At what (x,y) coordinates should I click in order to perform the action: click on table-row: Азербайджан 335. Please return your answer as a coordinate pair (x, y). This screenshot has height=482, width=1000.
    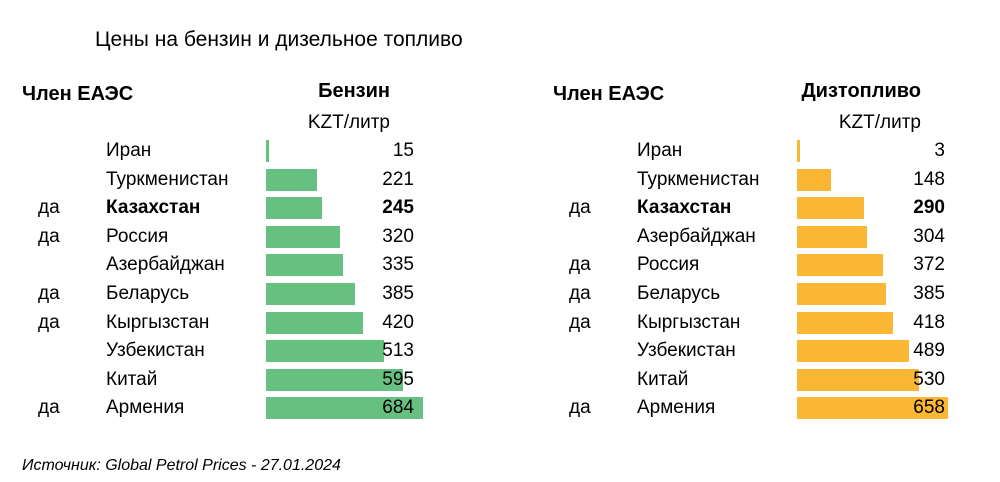
    Looking at the image, I should click on (237, 265).